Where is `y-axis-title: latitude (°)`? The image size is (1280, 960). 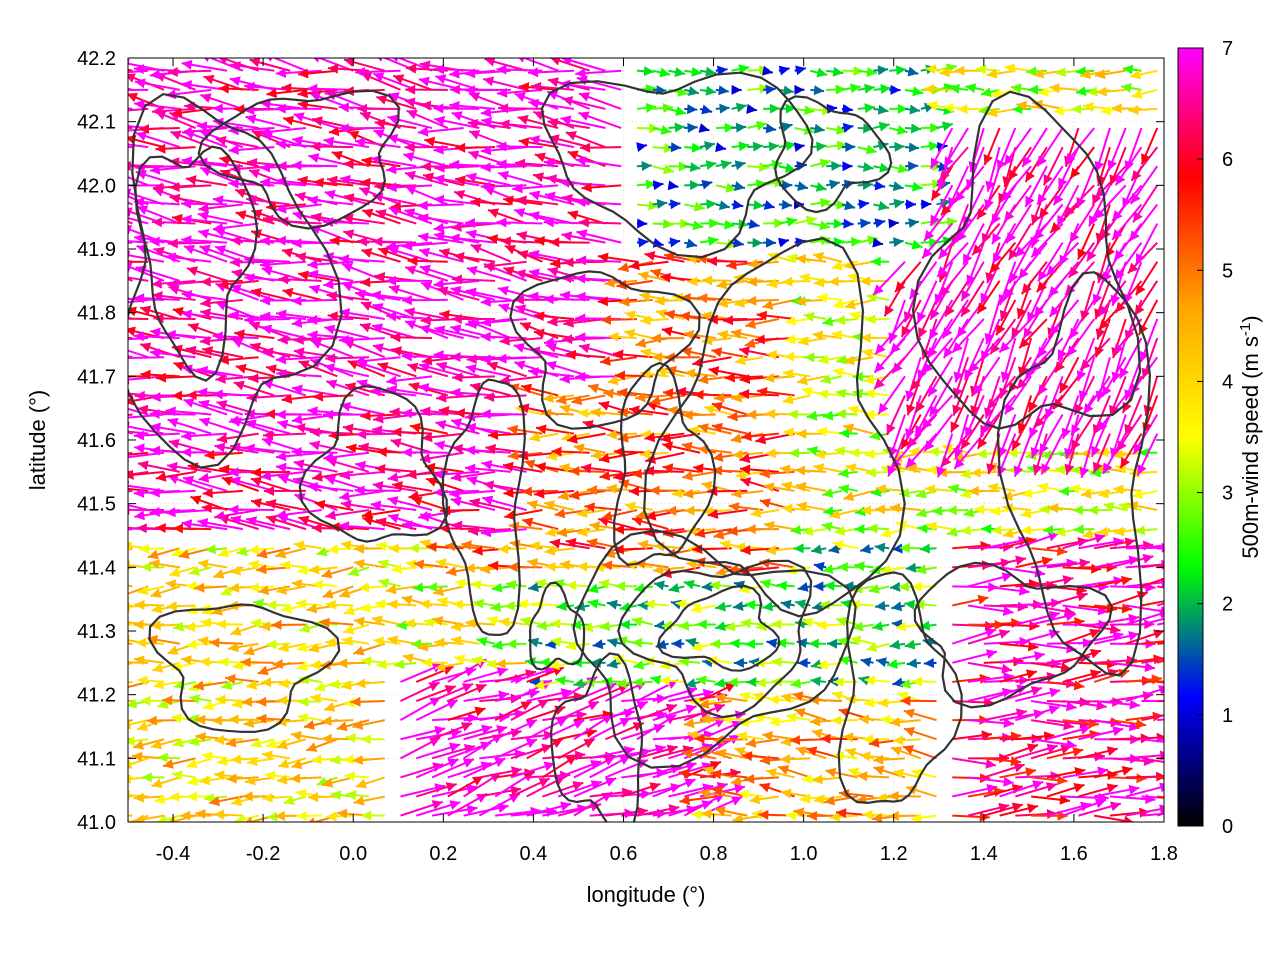
y-axis-title: latitude (°) is located at coordinates (37, 440).